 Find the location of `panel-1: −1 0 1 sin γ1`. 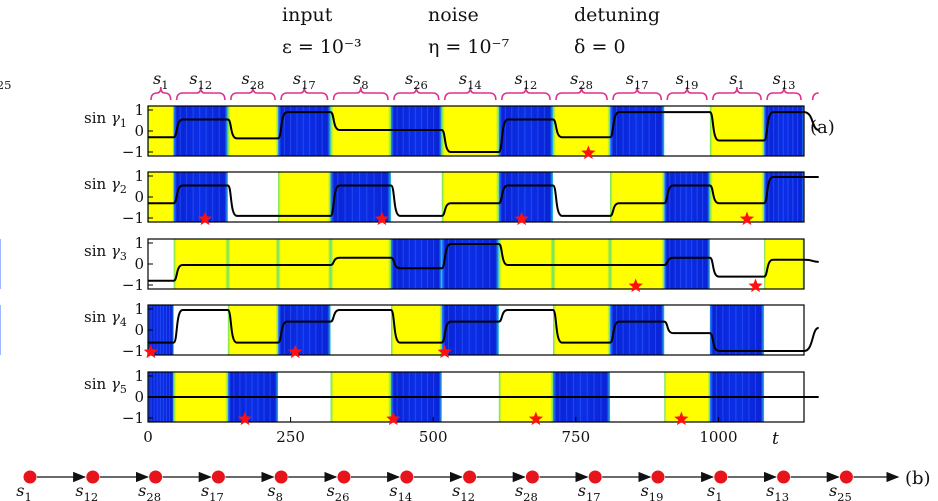

panel-1: −1 0 1 sin γ1 is located at coordinates (452, 131).